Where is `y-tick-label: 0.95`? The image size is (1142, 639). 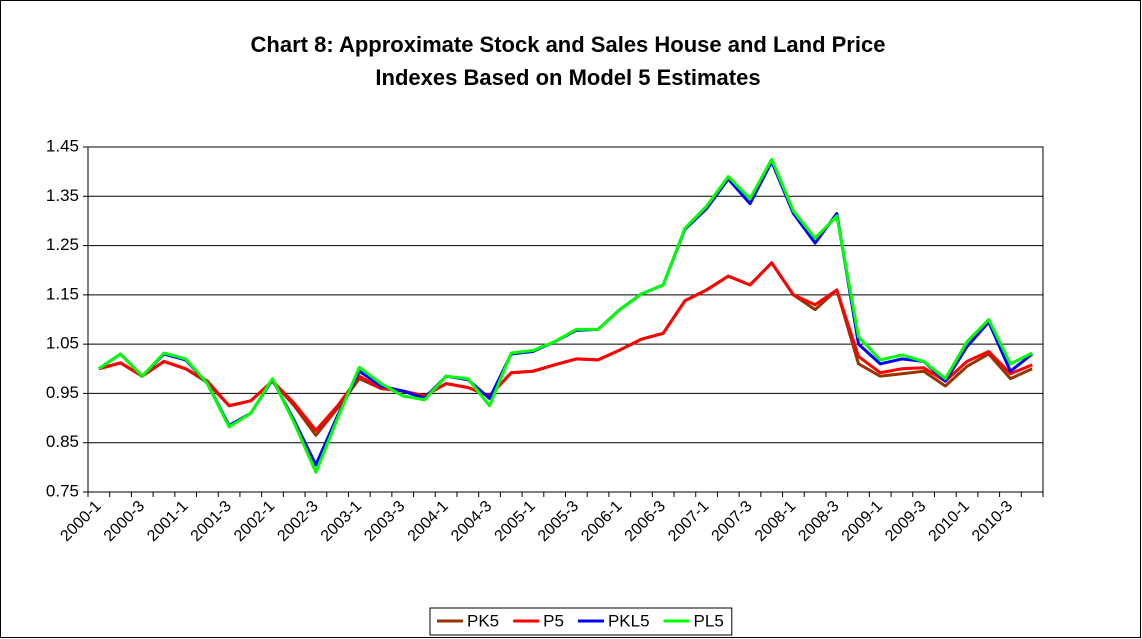
y-tick-label: 0.95 is located at coordinates (62, 392).